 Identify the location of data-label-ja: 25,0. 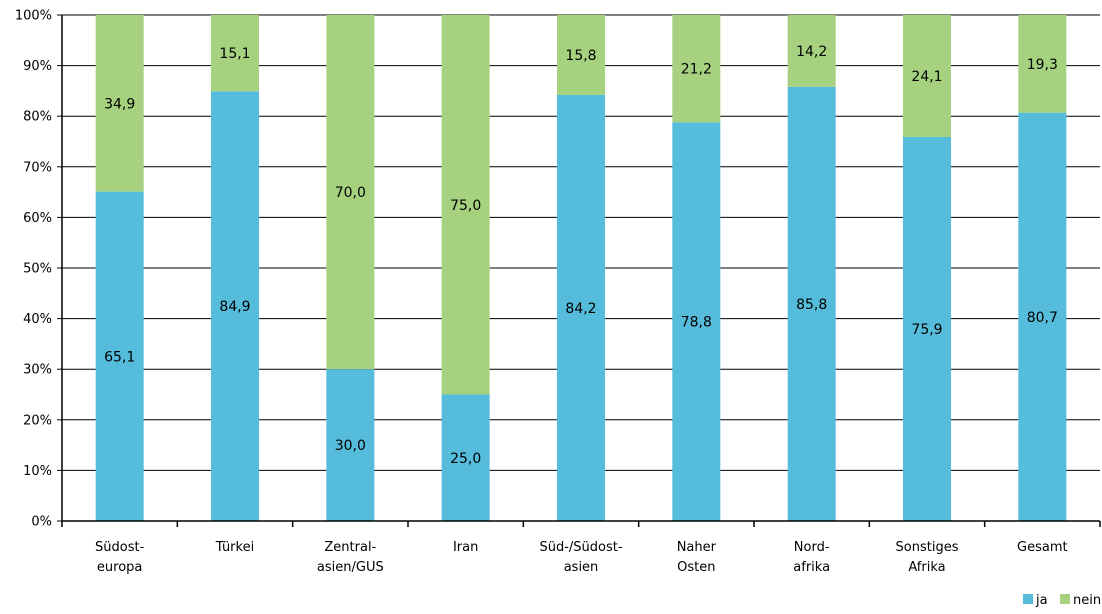
(465, 459).